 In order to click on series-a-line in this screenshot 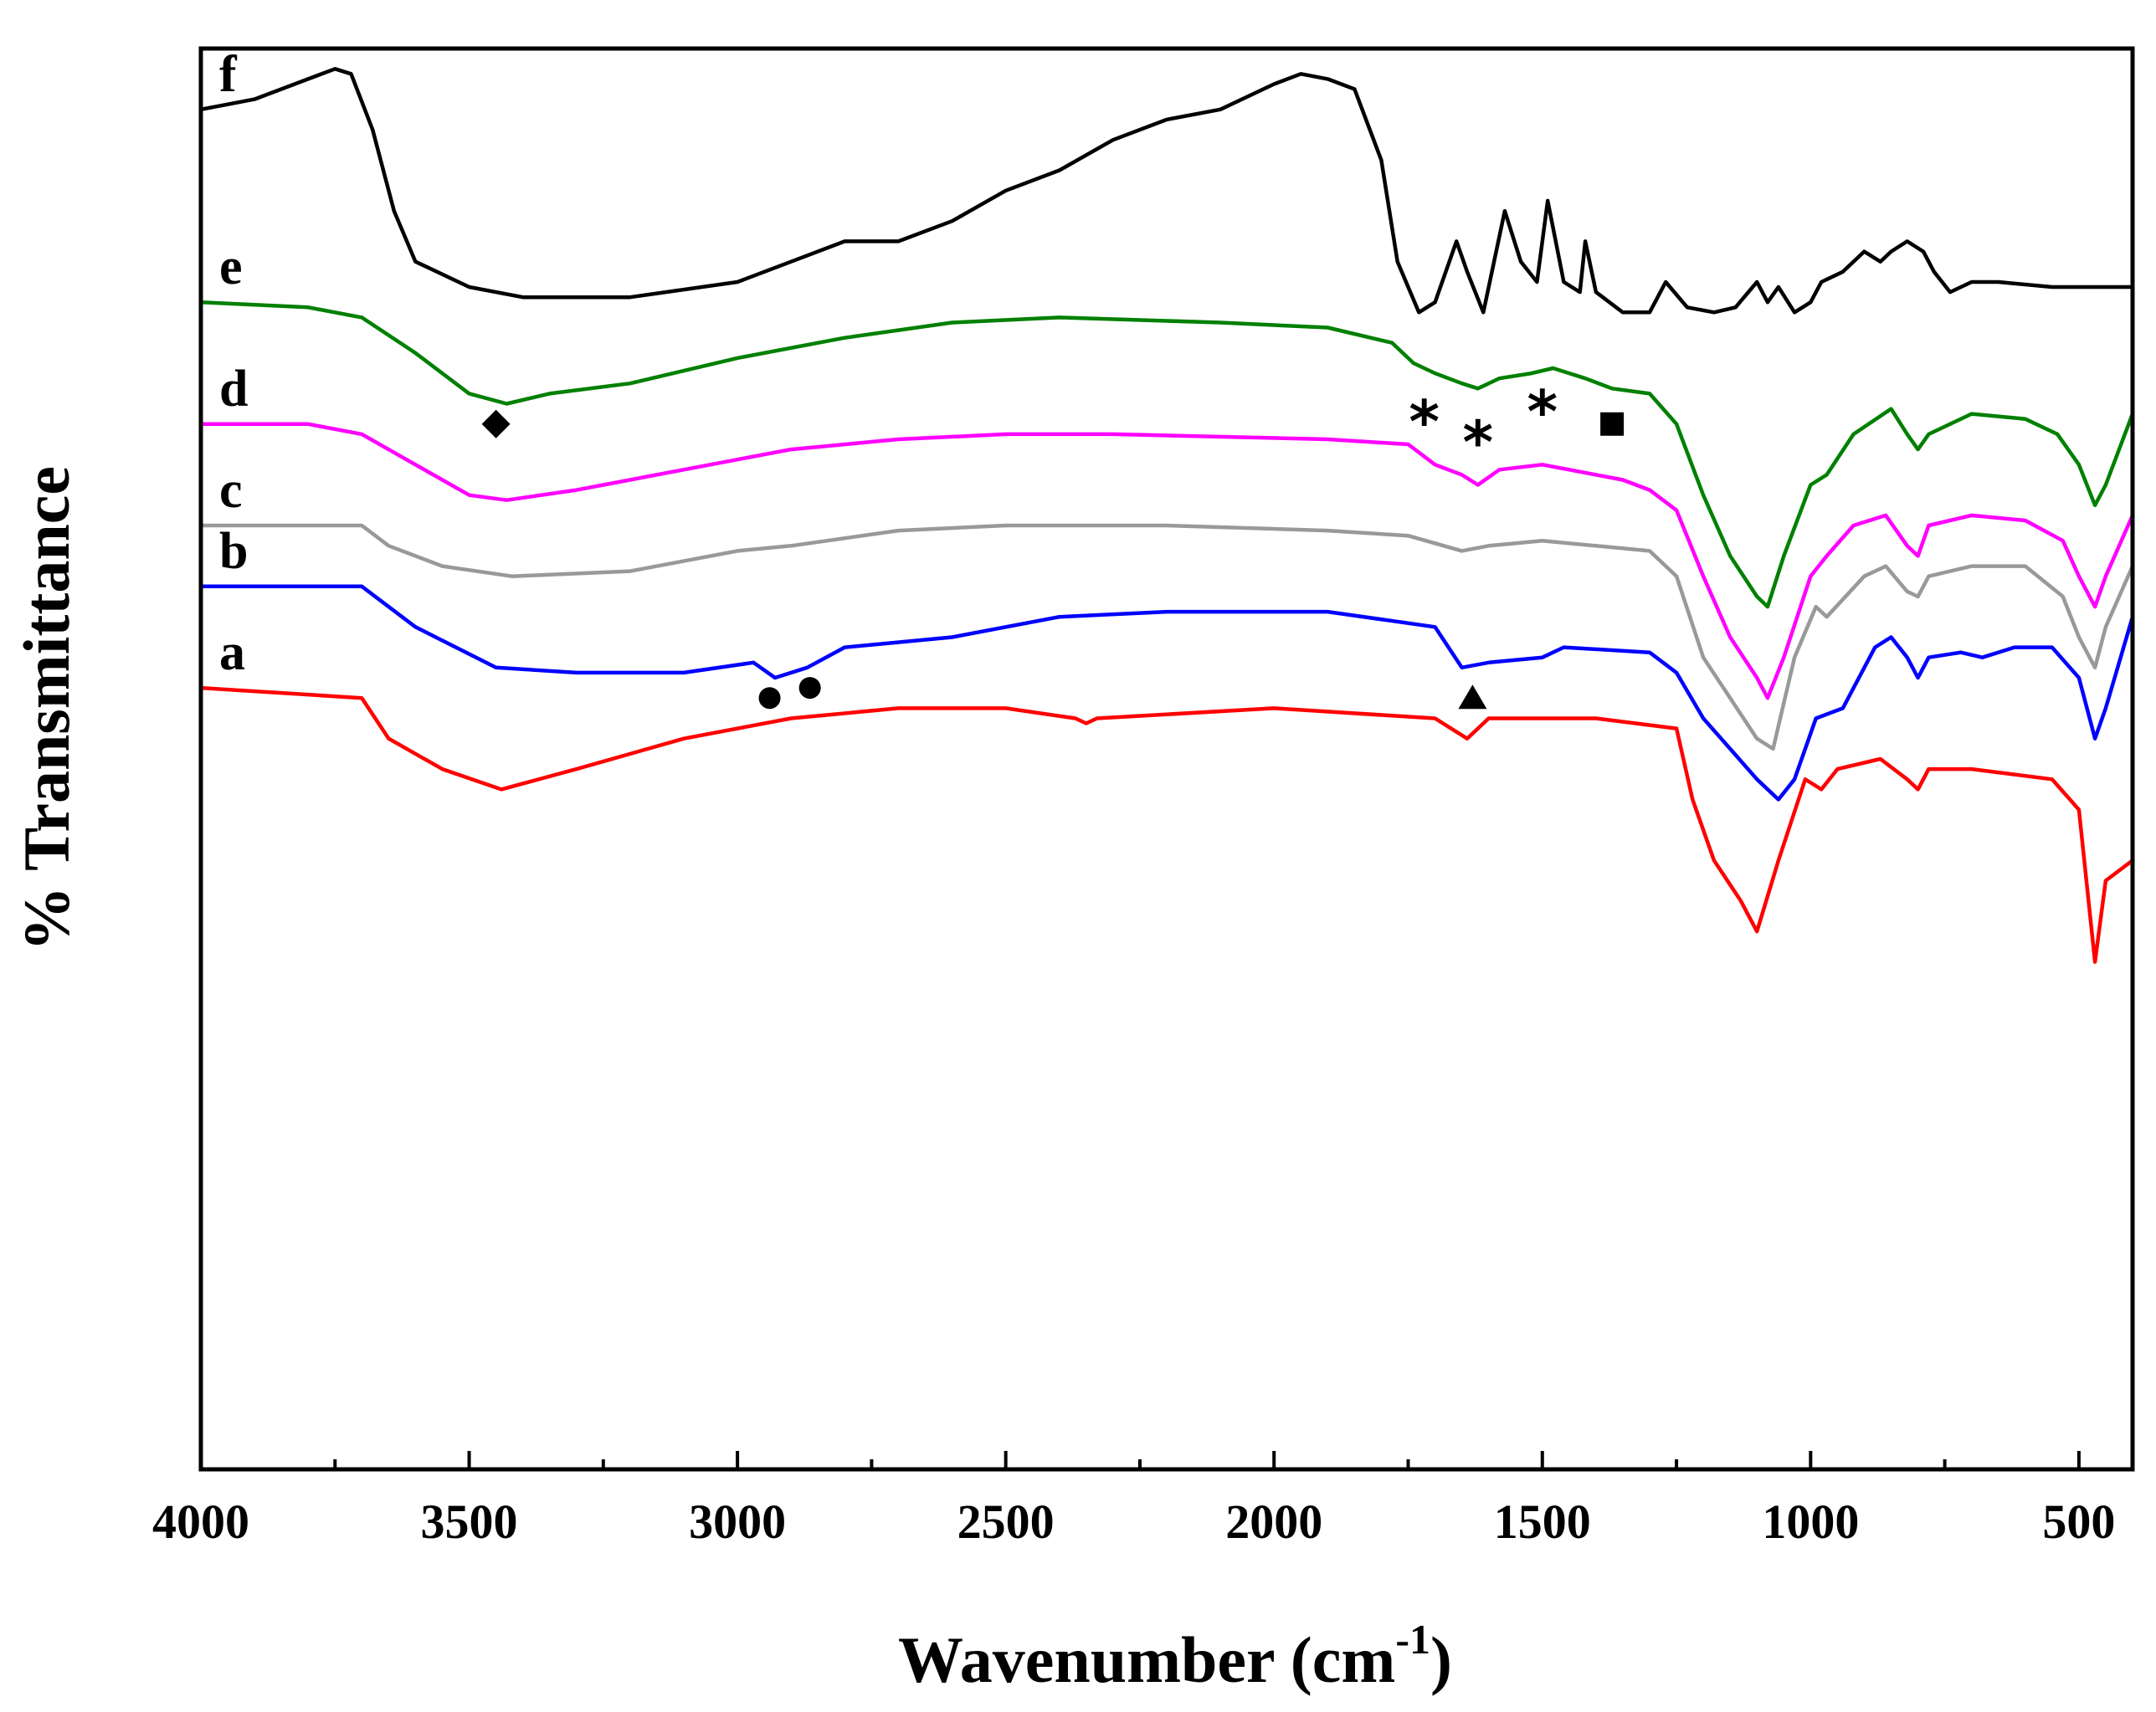, I will do `click(1167, 824)`.